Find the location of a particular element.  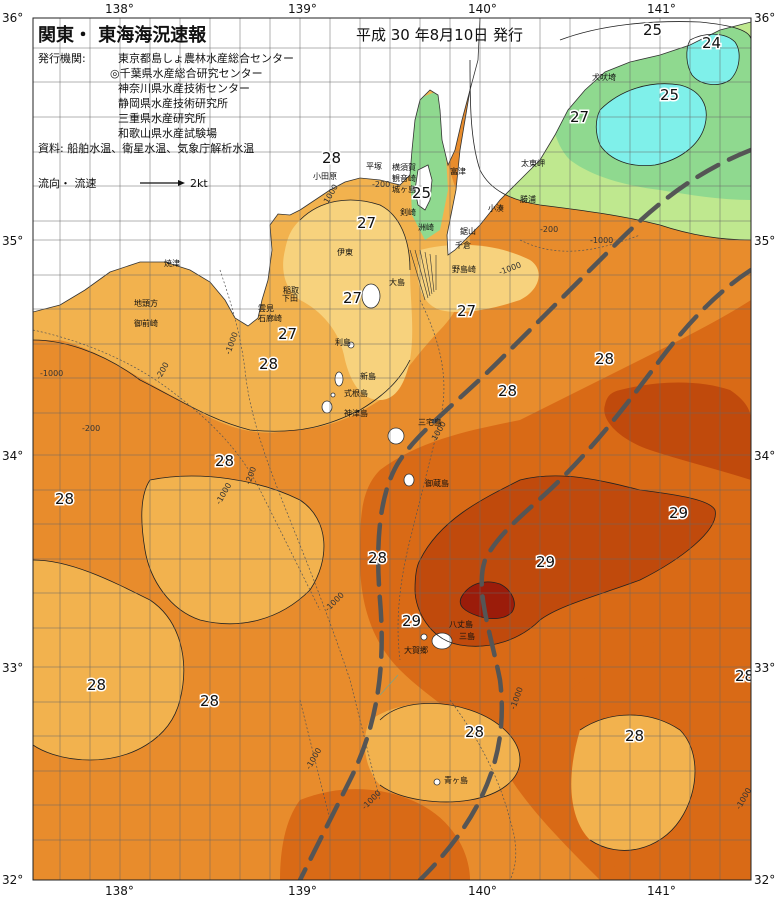

place-label: 観音崎 is located at coordinates (404, 178).